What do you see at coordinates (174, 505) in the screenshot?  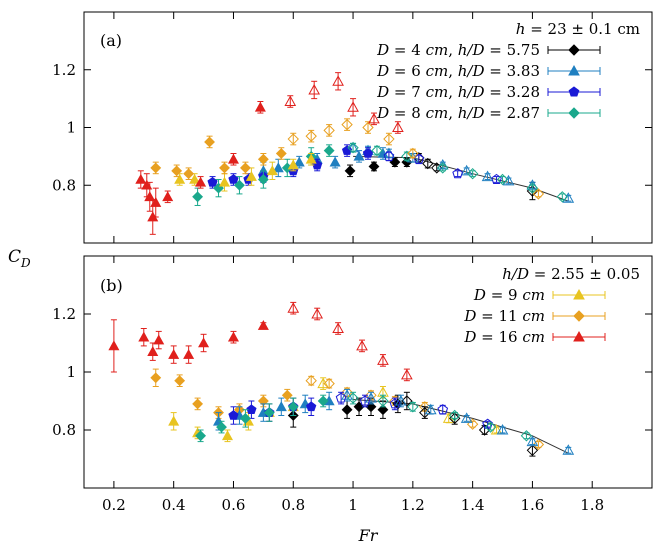 I see `x-tick-label: 0.4` at bounding box center [174, 505].